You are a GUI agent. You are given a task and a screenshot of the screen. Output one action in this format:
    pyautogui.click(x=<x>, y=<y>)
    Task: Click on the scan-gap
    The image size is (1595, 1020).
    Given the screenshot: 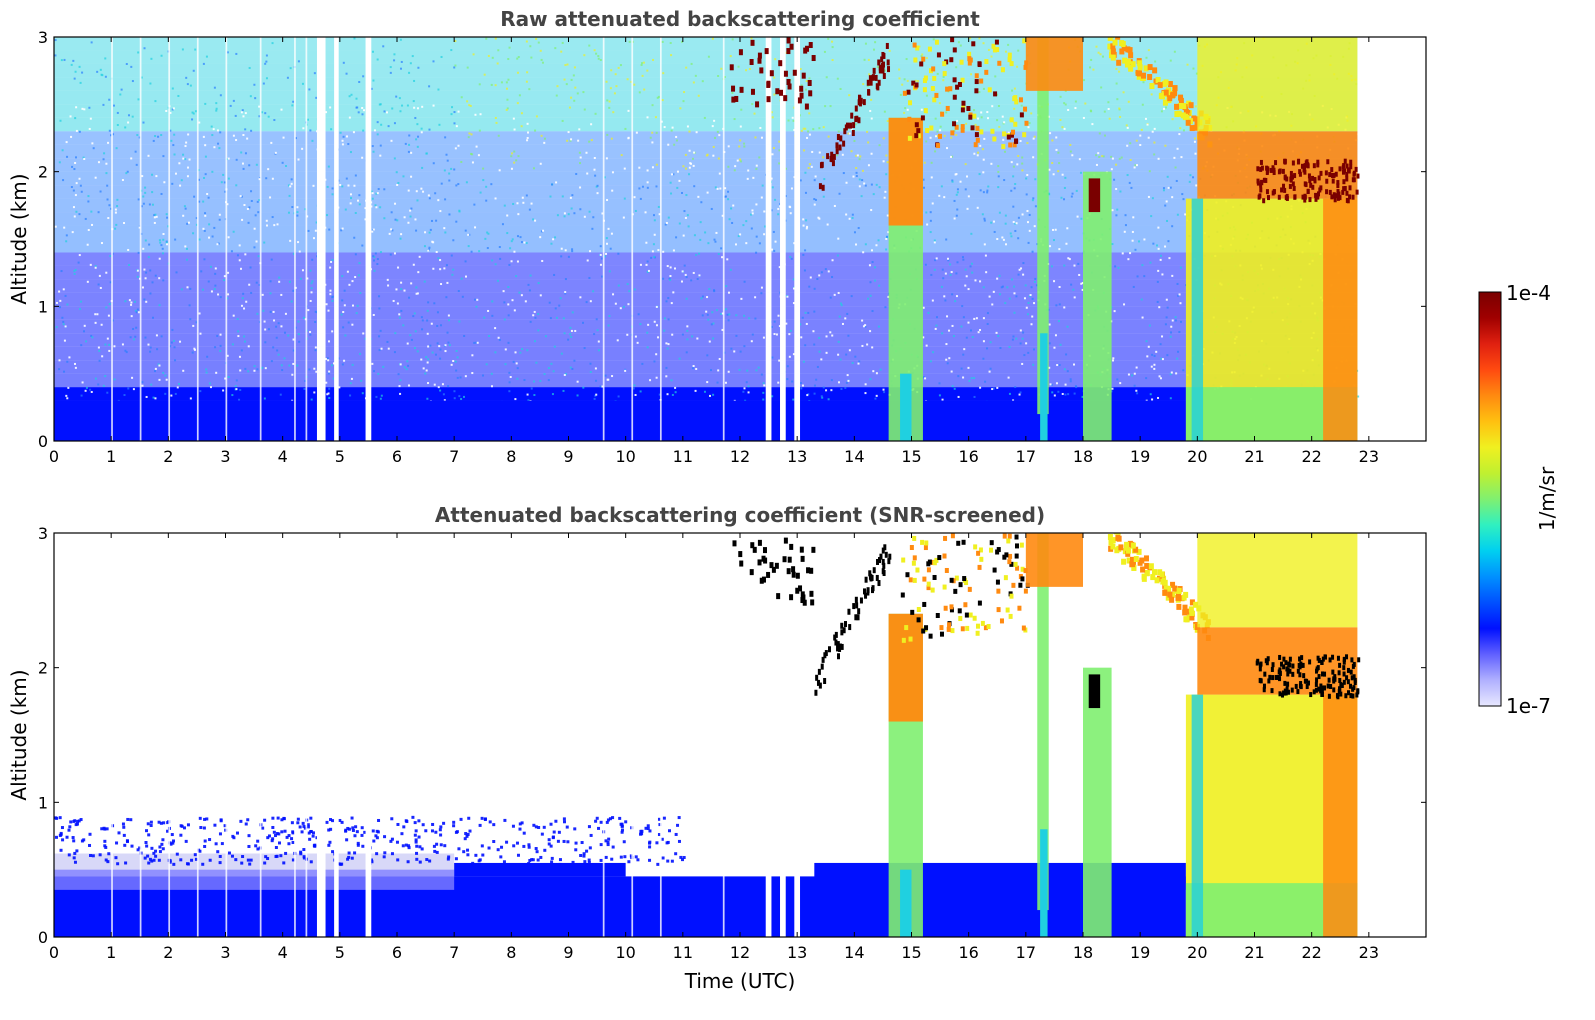 What is the action you would take?
    pyautogui.click(x=723, y=239)
    